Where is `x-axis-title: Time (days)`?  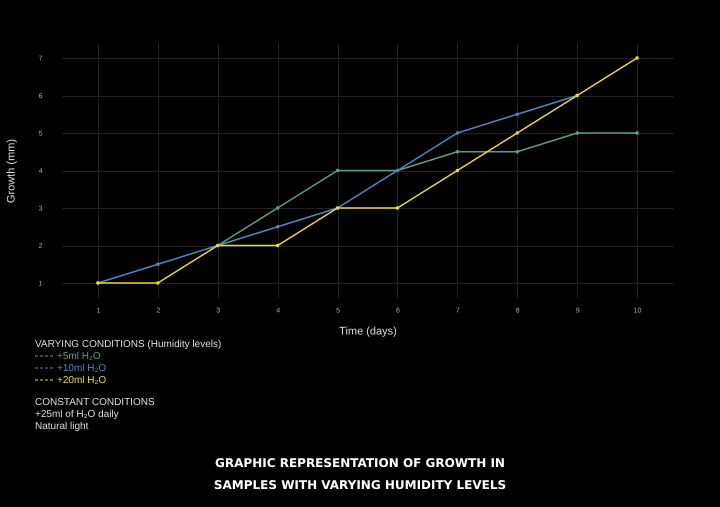 x-axis-title: Time (days) is located at coordinates (368, 332).